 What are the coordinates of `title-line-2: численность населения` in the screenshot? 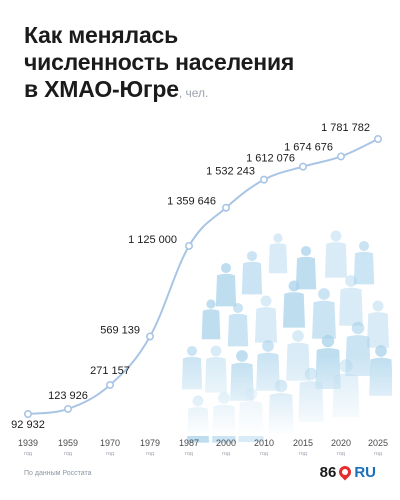 It's located at (159, 62).